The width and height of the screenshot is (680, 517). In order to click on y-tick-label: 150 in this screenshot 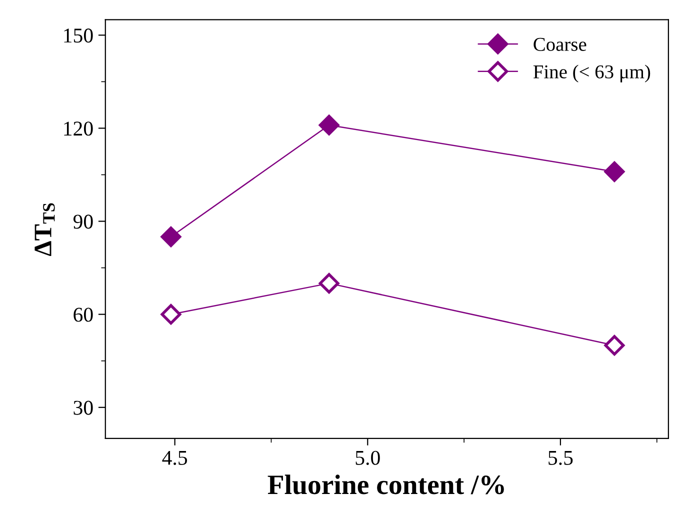, I will do `click(78, 35)`.